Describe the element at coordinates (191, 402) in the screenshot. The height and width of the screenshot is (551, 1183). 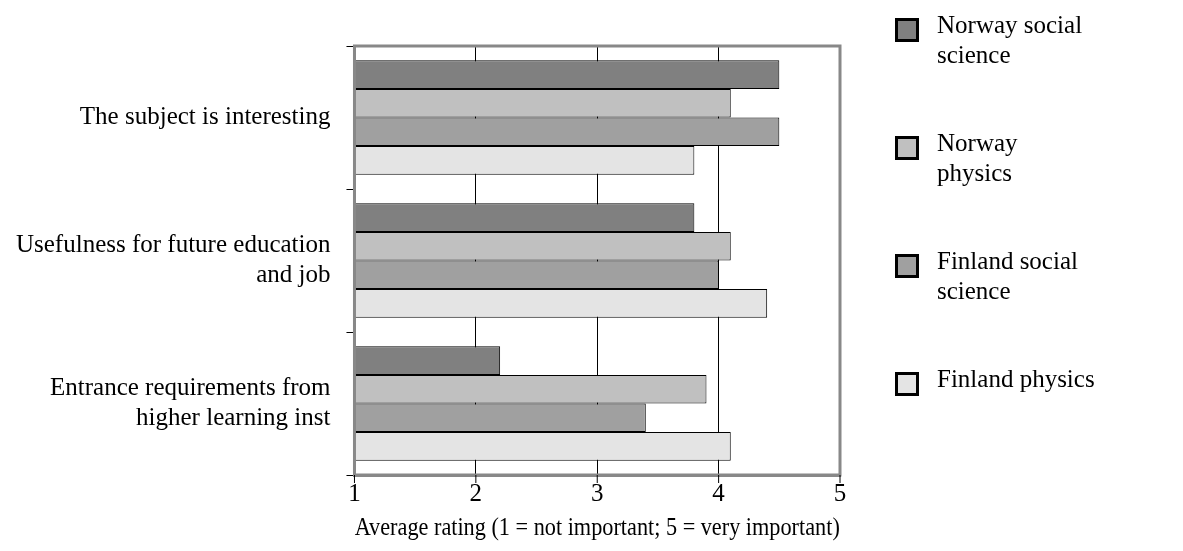
I see `y-tick-label: Entrance requirements from higher learning inst` at that location.